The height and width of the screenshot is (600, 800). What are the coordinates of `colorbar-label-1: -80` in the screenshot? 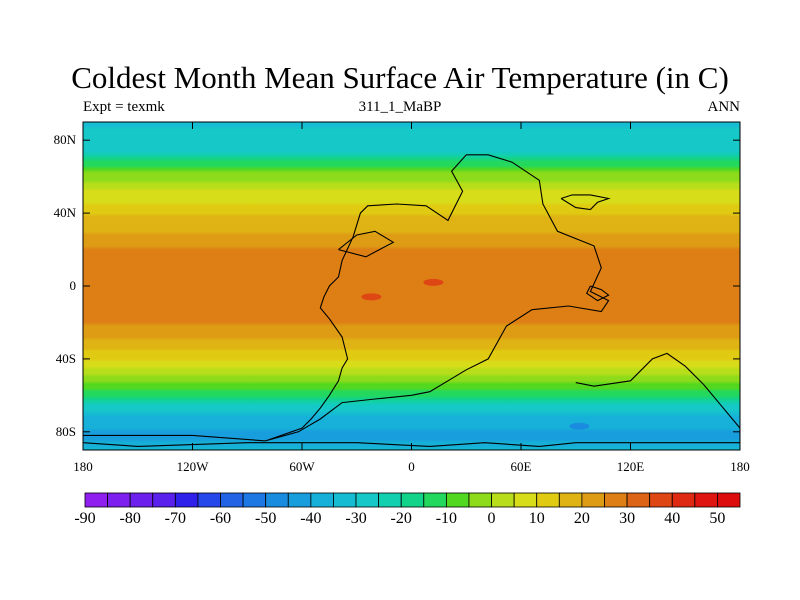 It's located at (130, 518).